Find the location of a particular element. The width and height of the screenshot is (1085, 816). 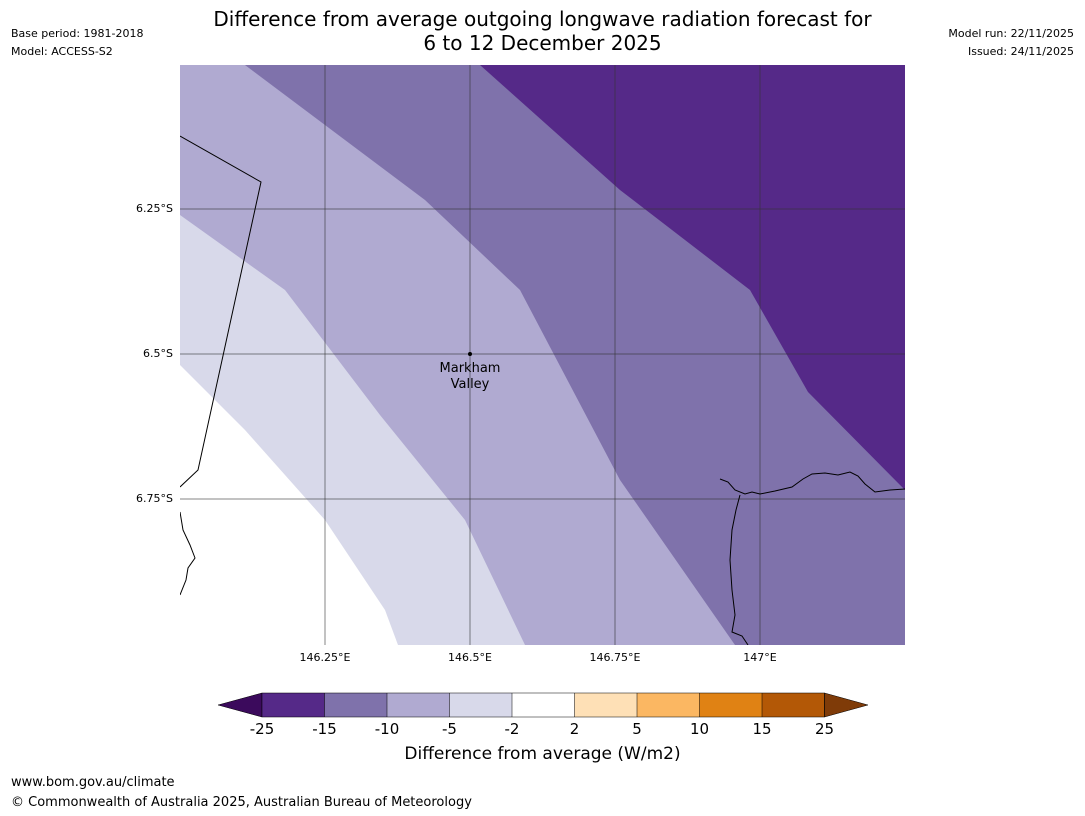

markham-valley-marker is located at coordinates (470, 354).